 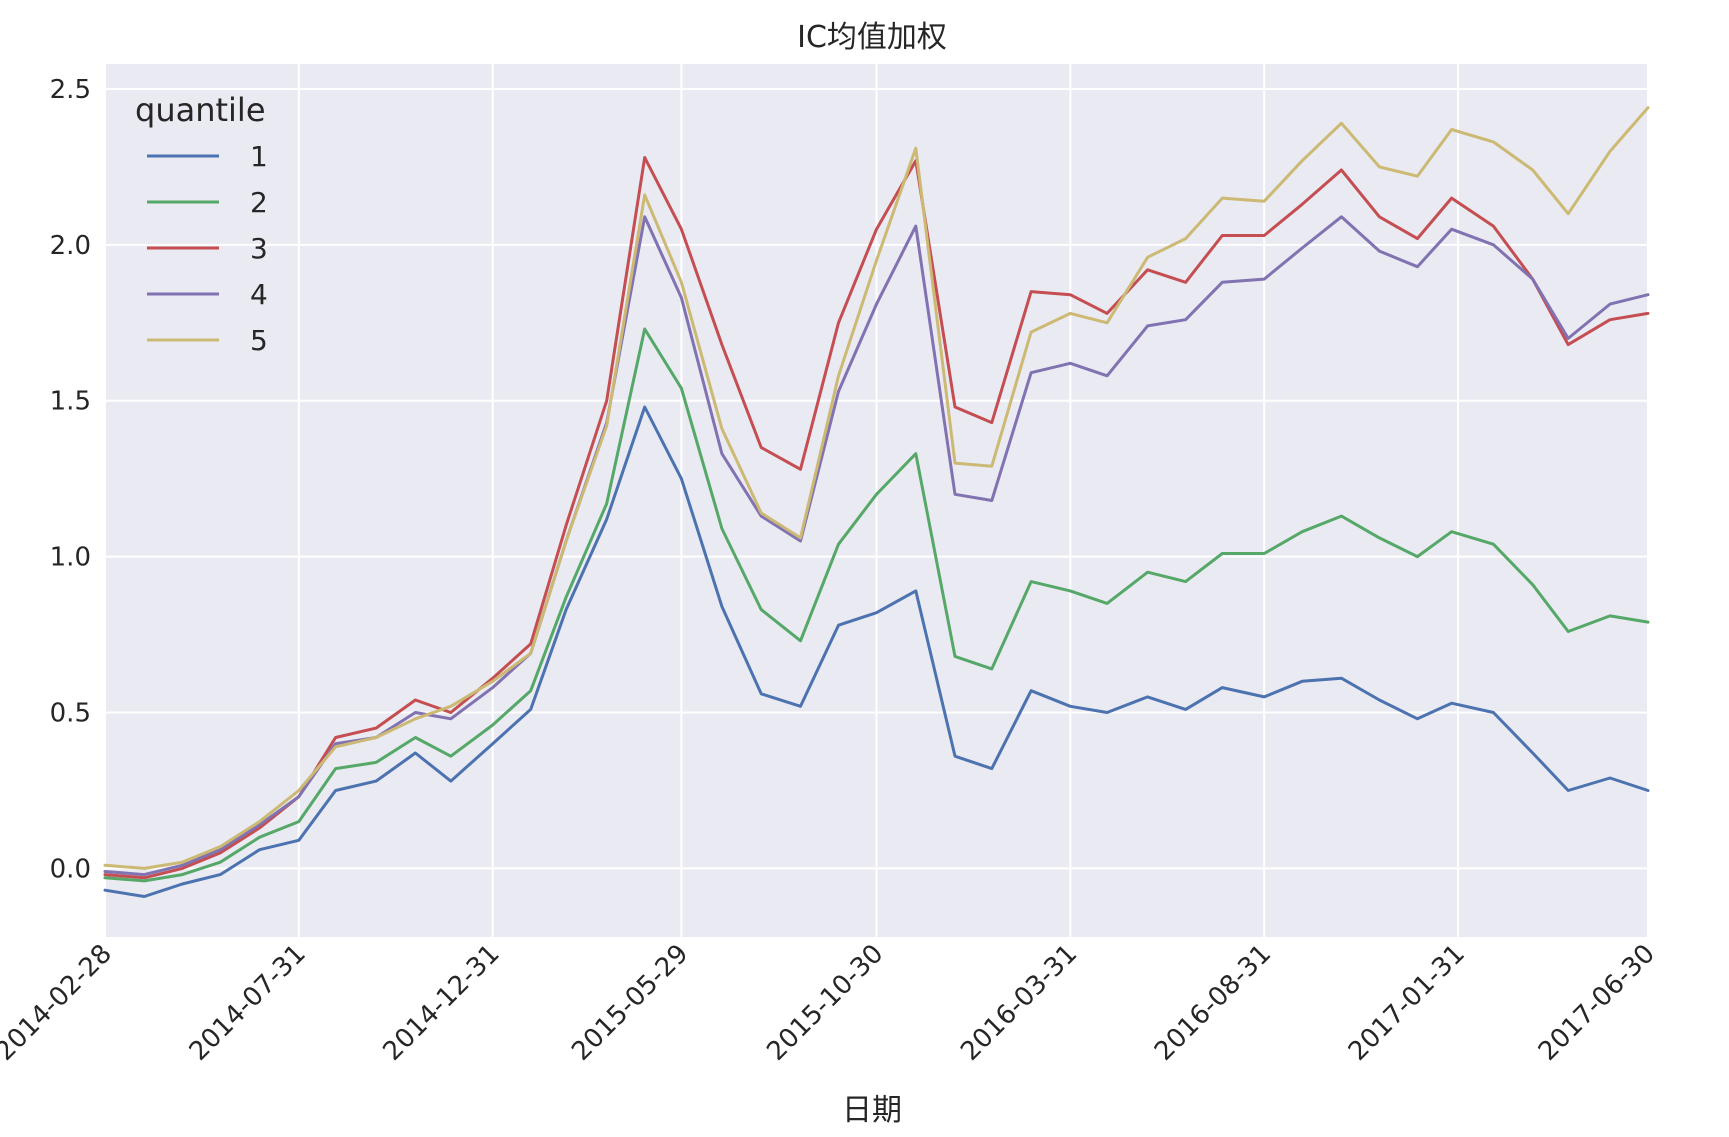 I want to click on legend-label-3: 3, so click(x=259, y=248).